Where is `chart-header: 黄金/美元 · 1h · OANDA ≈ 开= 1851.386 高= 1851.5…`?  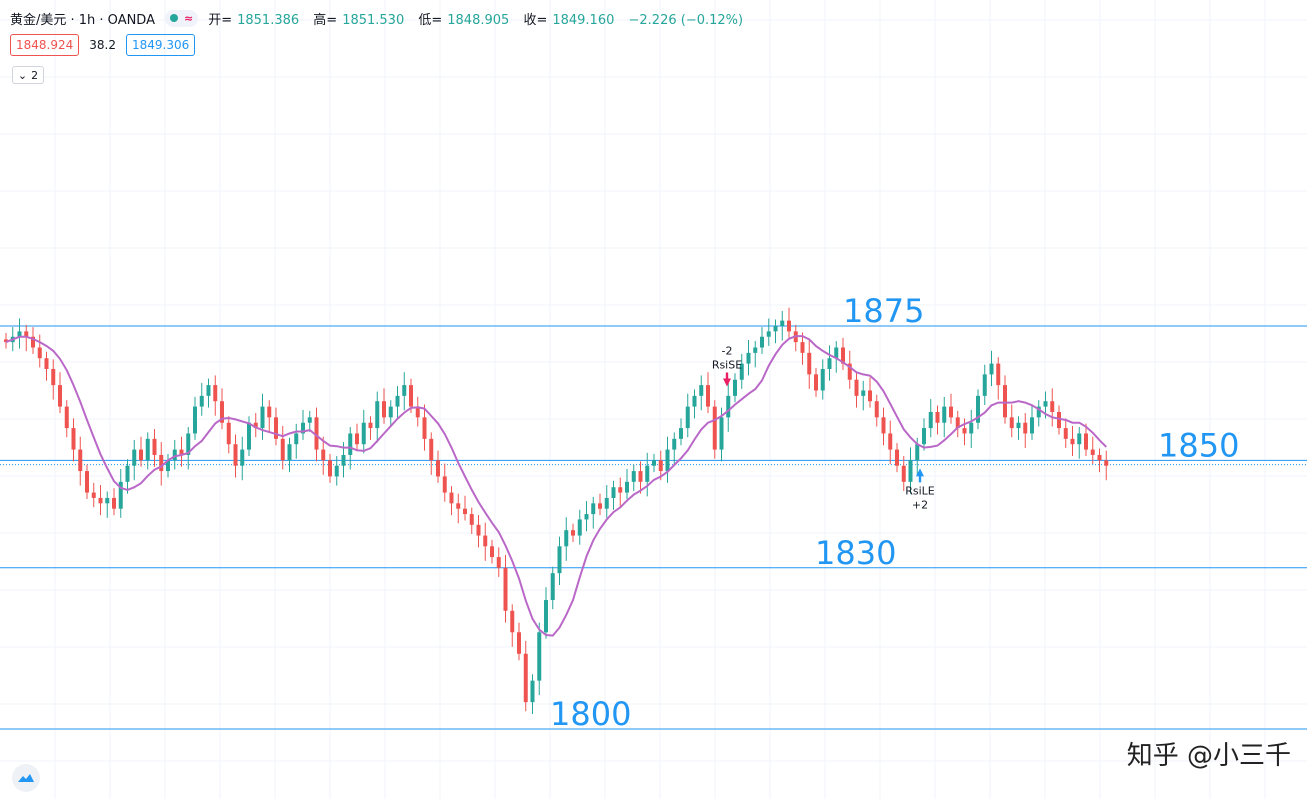 chart-header: 黄金/美元 · 1h · OANDA ≈ 开= 1851.386 高= 1851.5… is located at coordinates (379, 18).